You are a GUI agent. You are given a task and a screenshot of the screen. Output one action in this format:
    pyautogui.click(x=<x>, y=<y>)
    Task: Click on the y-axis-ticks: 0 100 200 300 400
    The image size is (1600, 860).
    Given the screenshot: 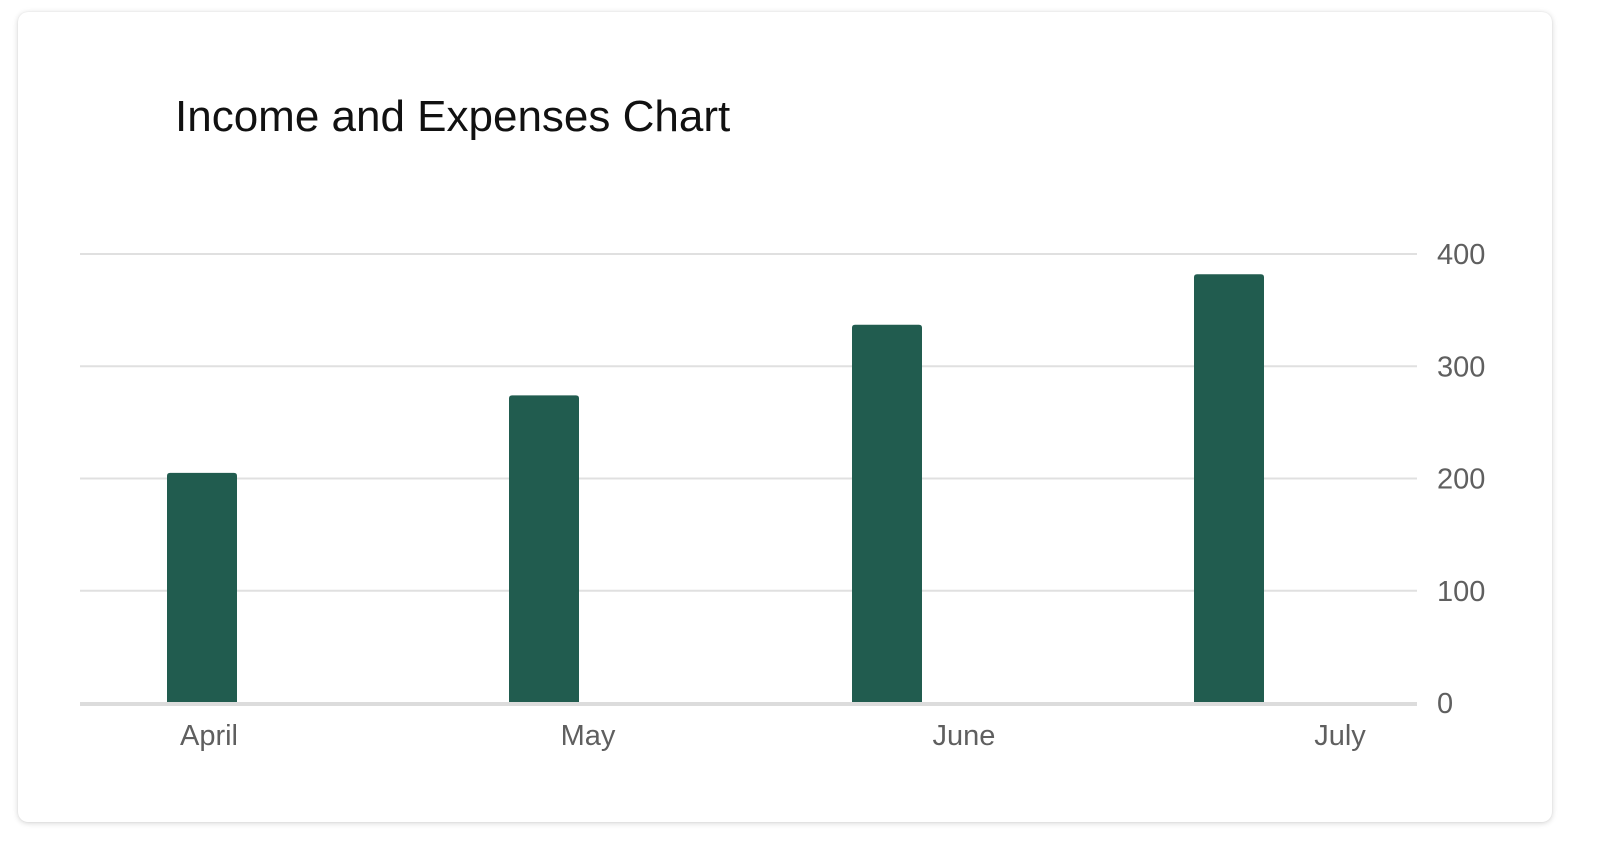 What is the action you would take?
    pyautogui.click(x=1461, y=479)
    